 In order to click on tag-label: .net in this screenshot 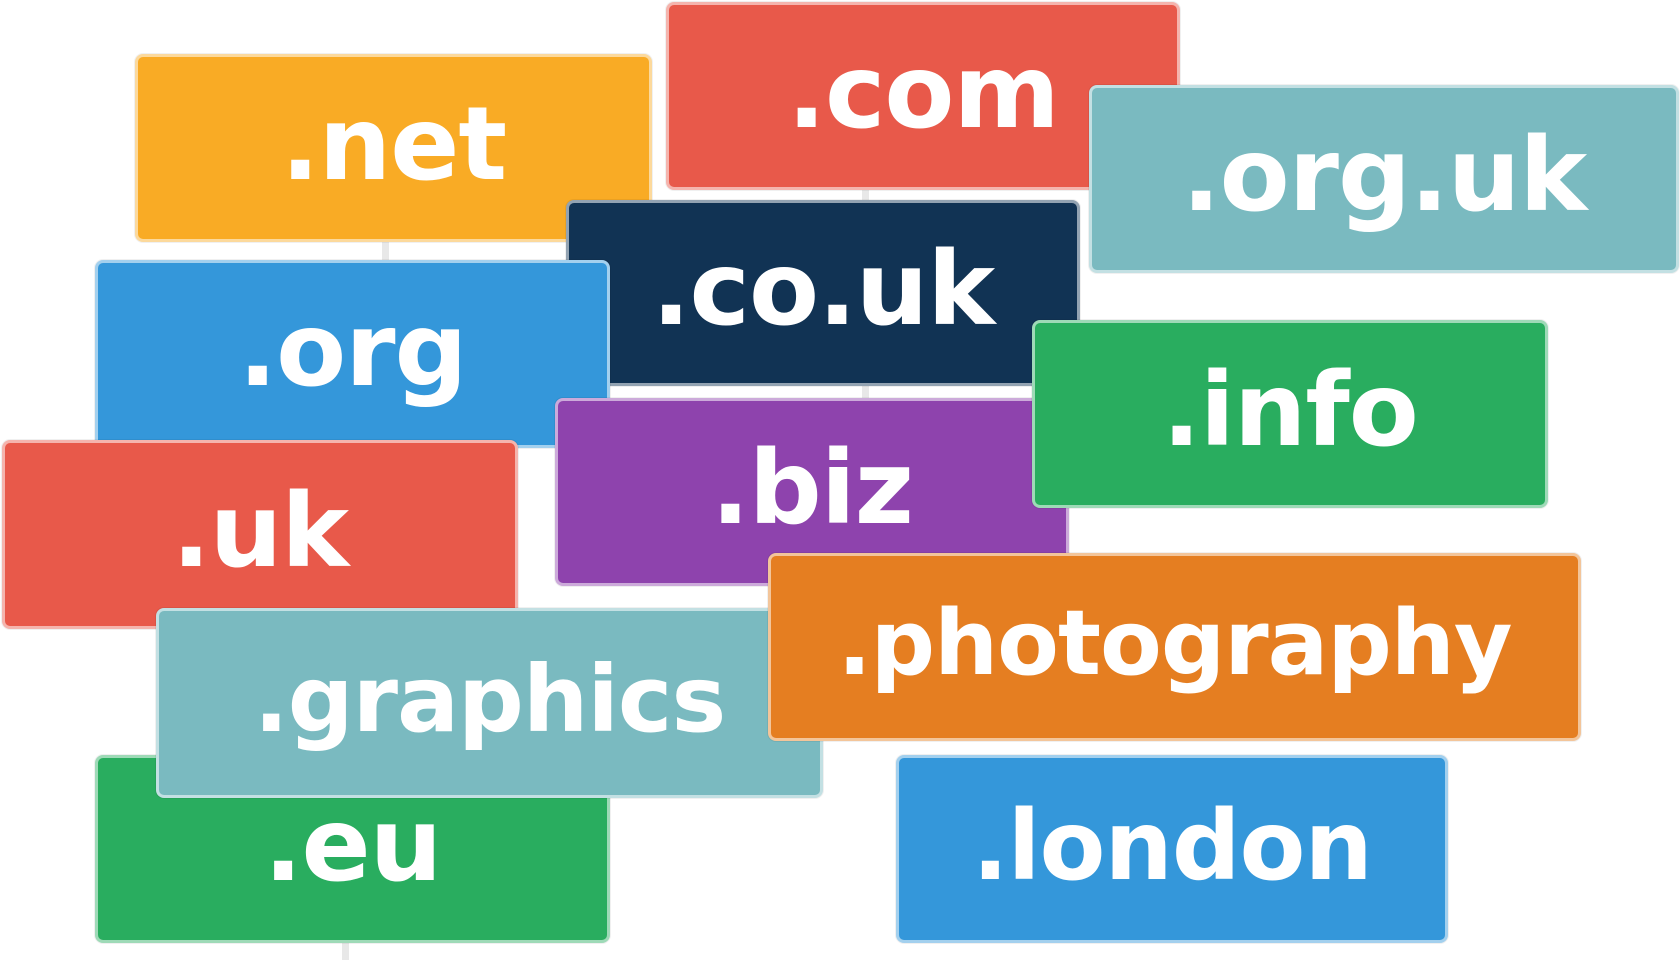, I will do `click(393, 144)`.